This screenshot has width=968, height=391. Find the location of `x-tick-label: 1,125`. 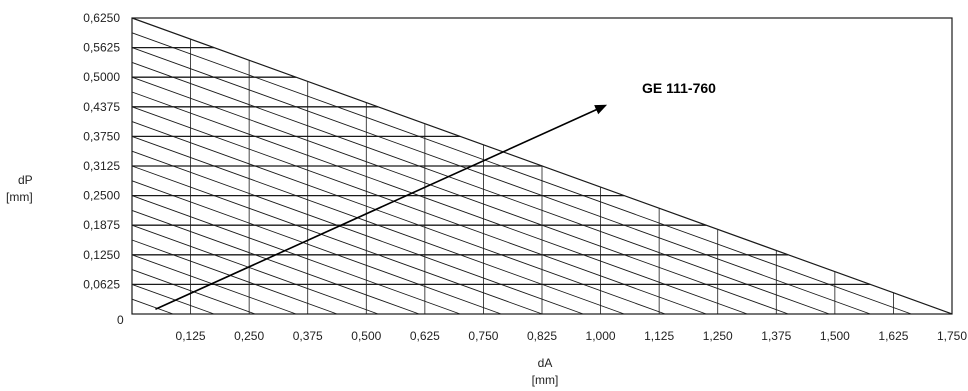

x-tick-label: 1,125 is located at coordinates (659, 336).